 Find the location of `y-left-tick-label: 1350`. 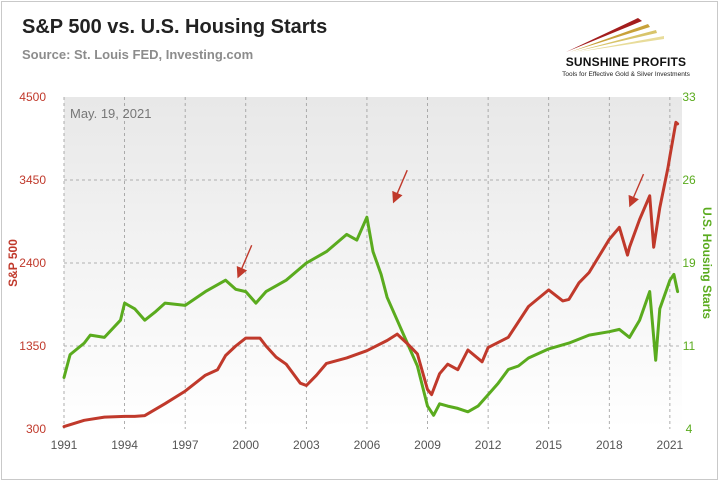

y-left-tick-label: 1350 is located at coordinates (32, 346).